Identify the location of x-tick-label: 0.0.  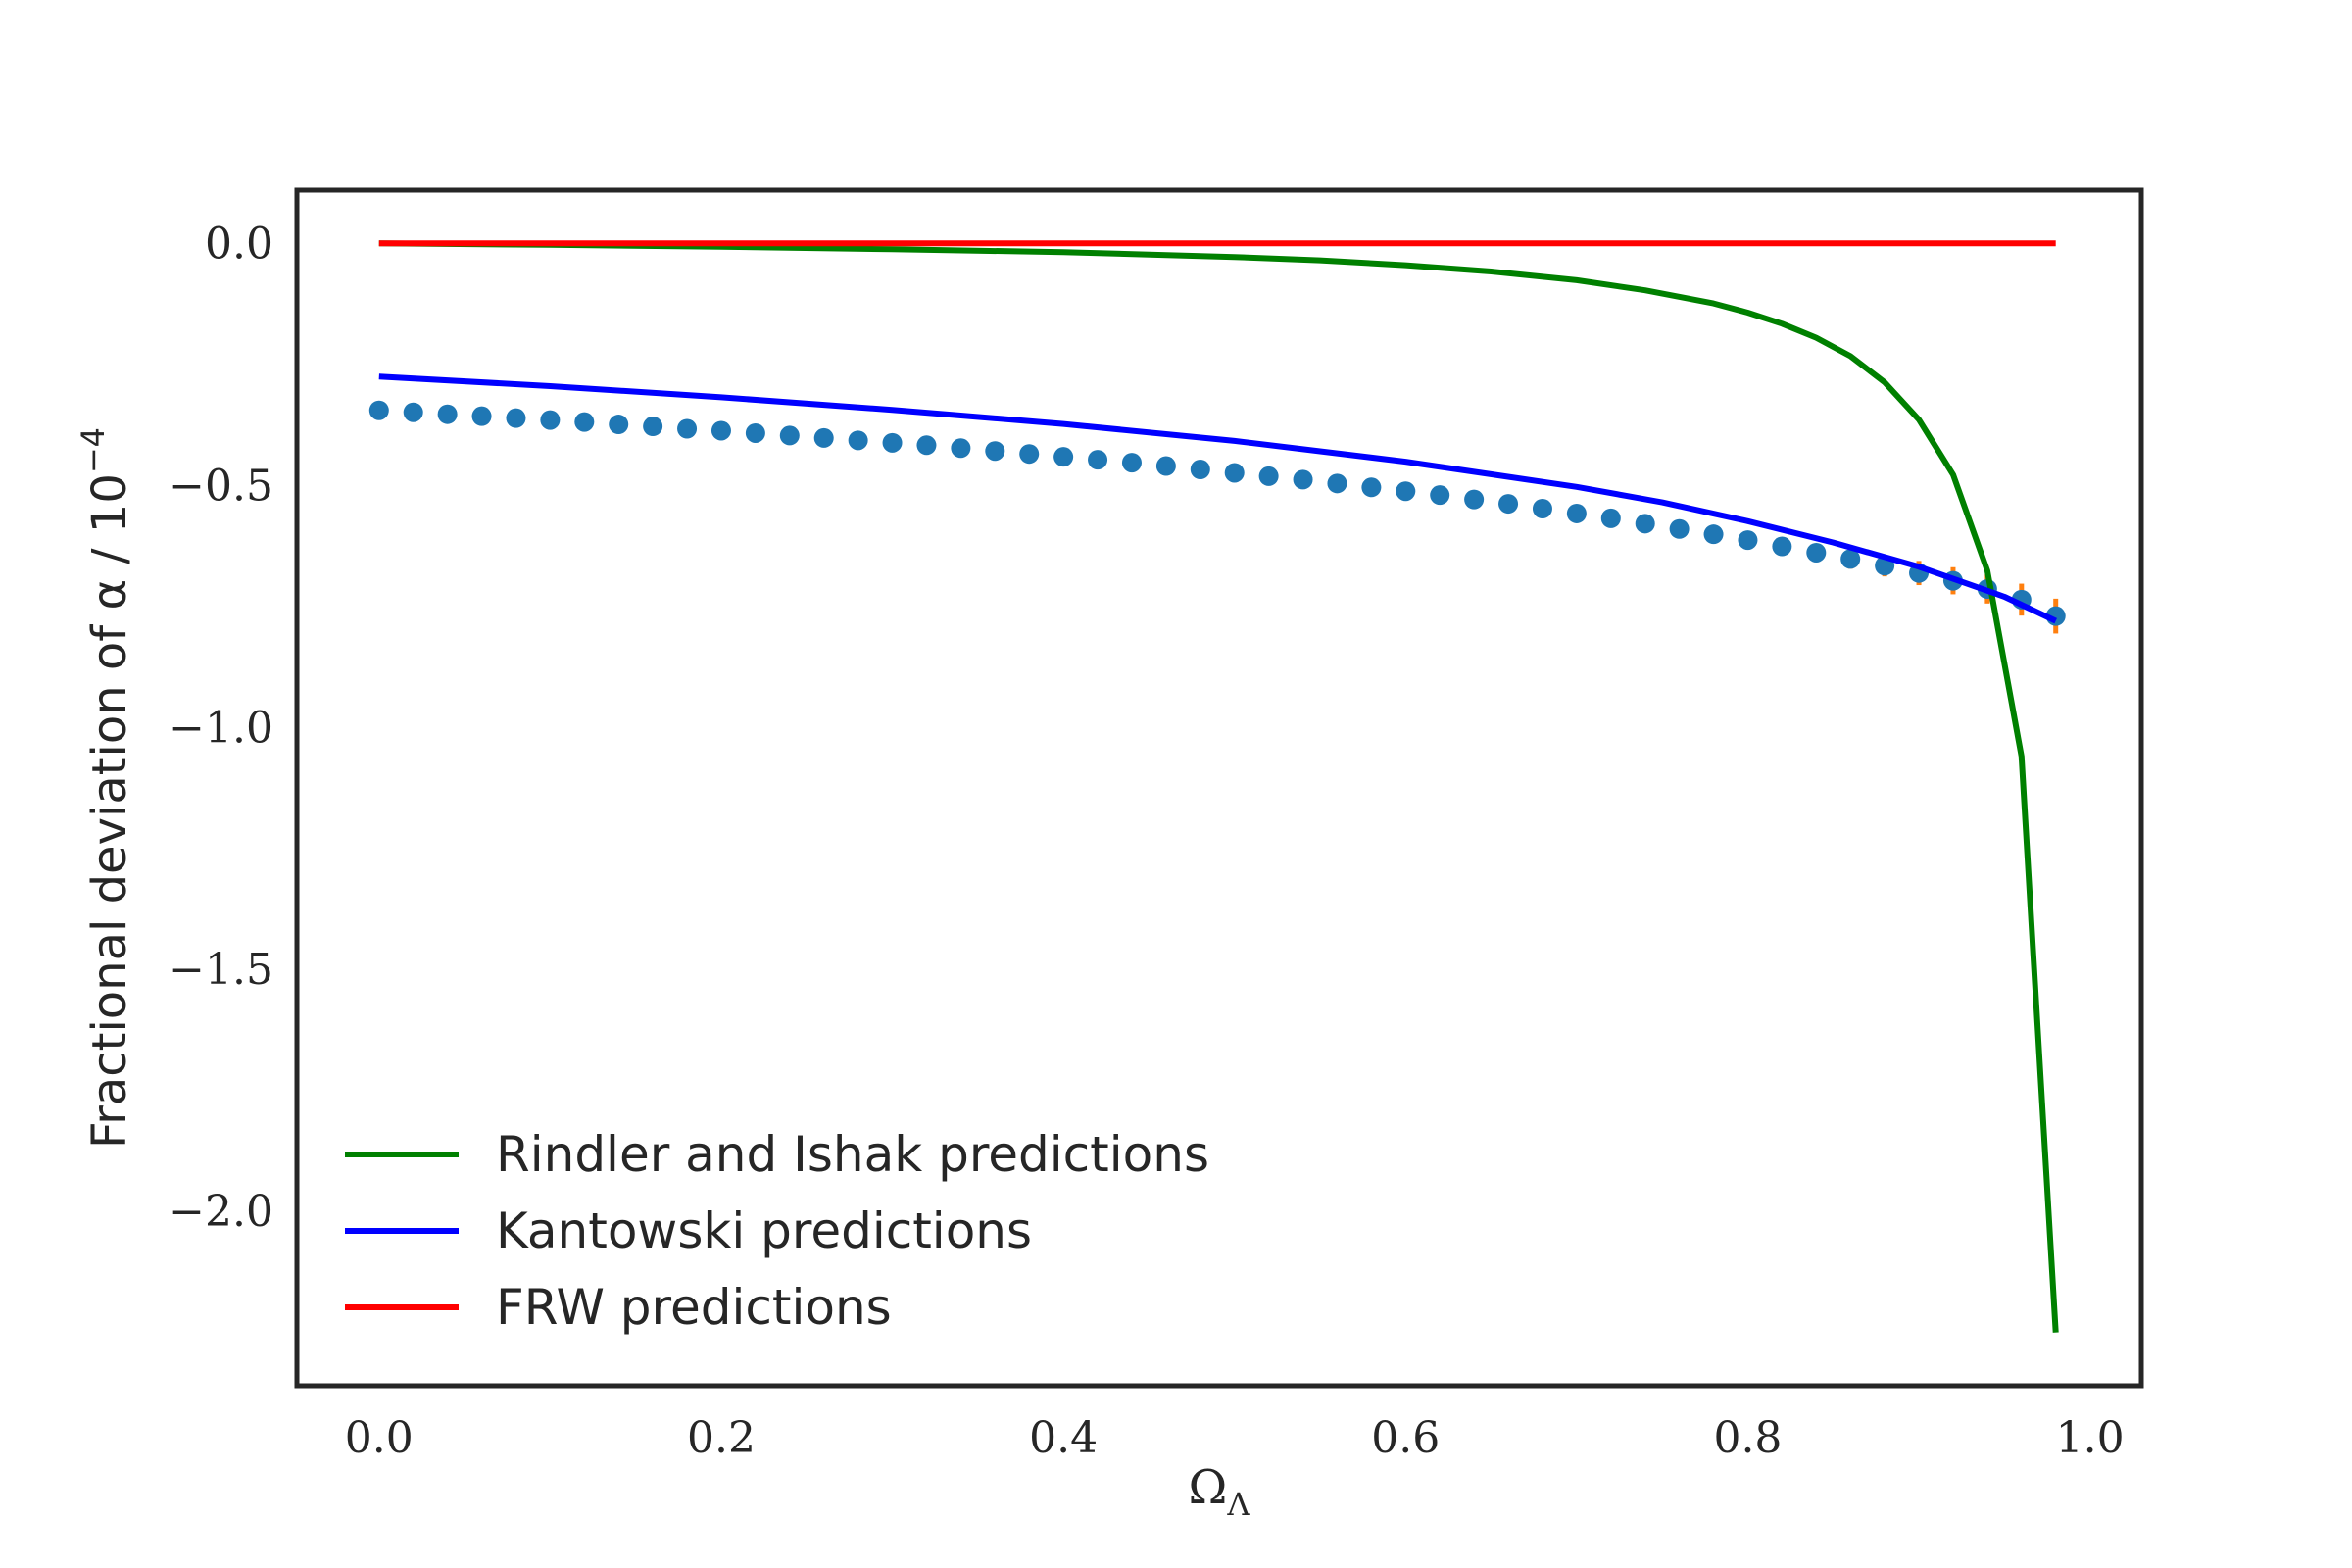
(379, 1438).